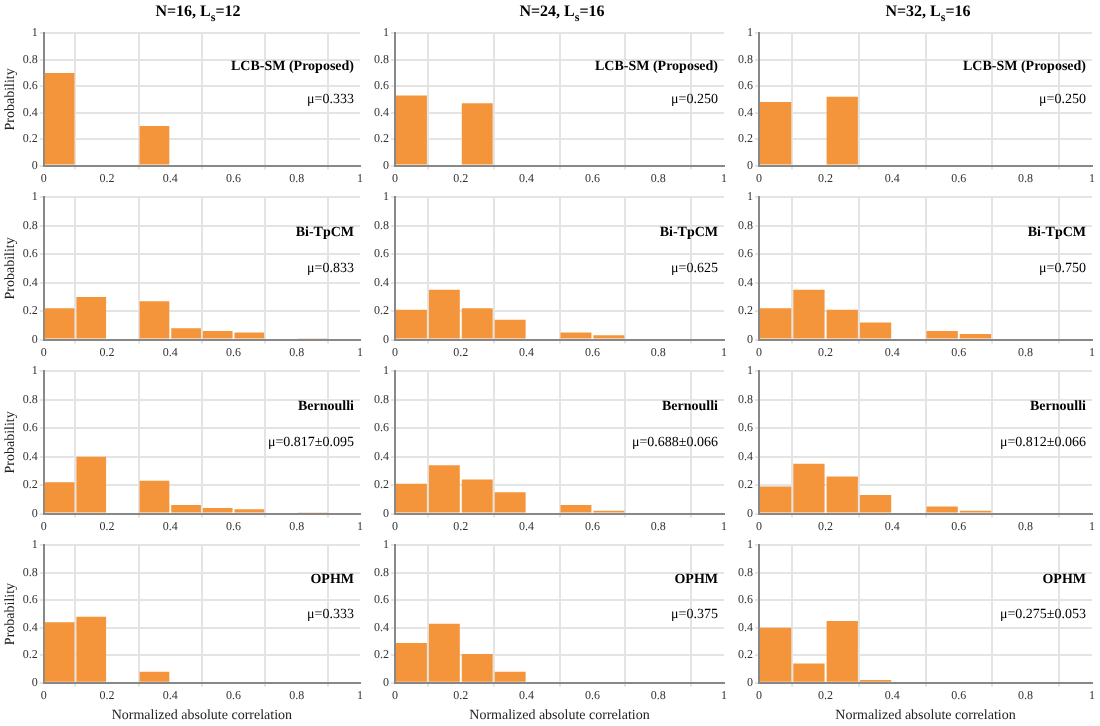 This screenshot has width=1100, height=726. Describe the element at coordinates (198, 13) in the screenshot. I see `chart-title: N=16, L$_{s}$=12` at that location.